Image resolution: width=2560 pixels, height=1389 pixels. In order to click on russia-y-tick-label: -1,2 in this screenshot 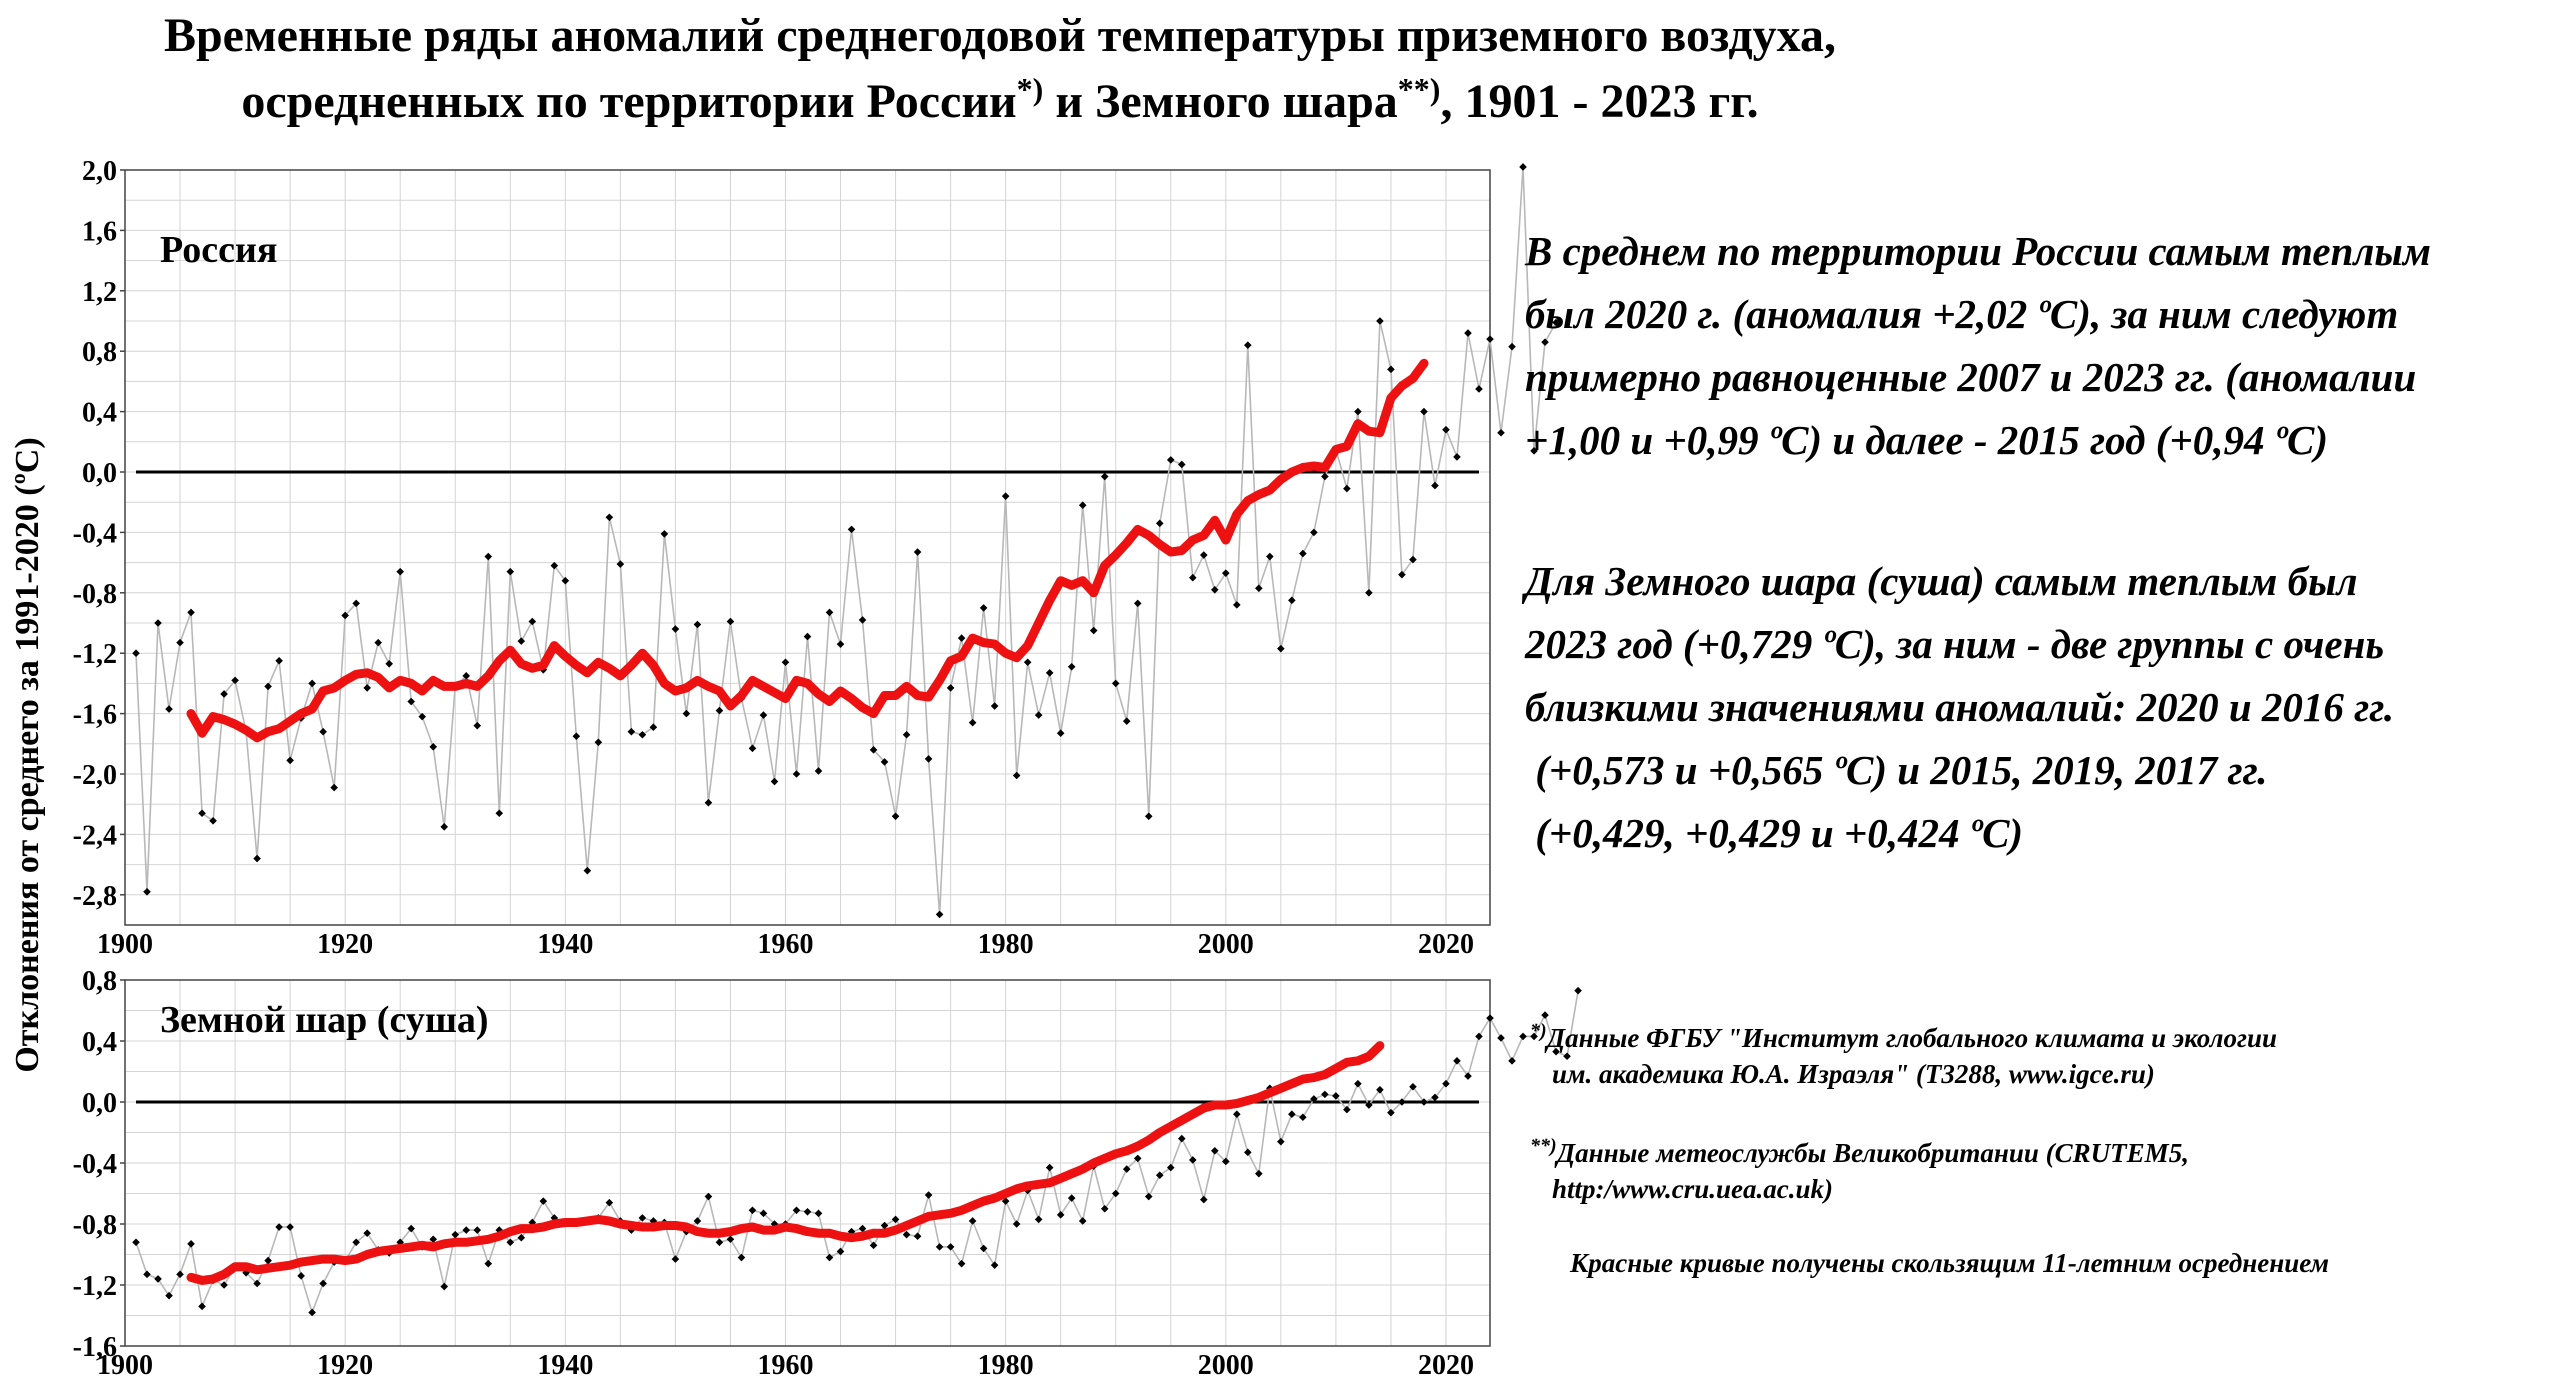, I will do `click(95, 654)`.